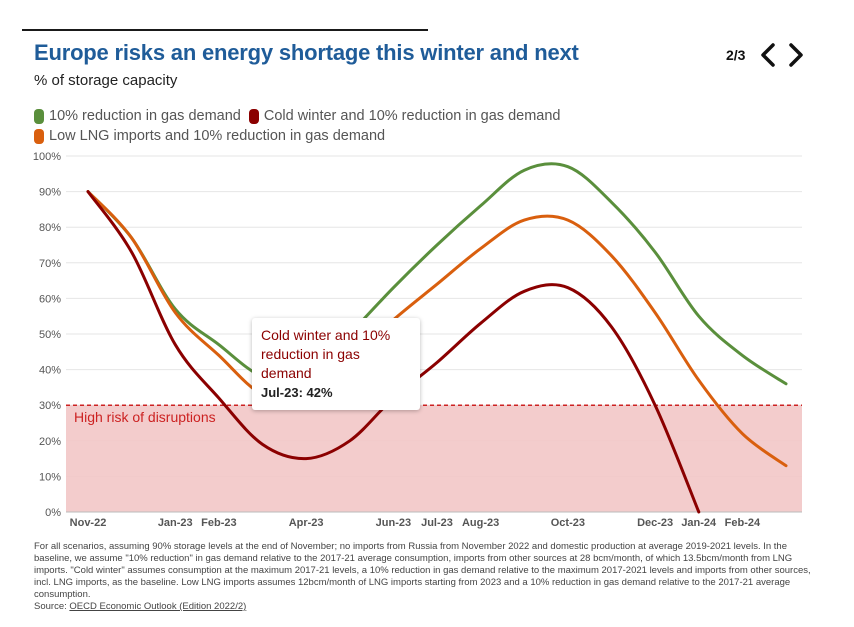 Image resolution: width=854 pixels, height=627 pixels. Describe the element at coordinates (50, 193) in the screenshot. I see `y-tick-label: 90%` at that location.